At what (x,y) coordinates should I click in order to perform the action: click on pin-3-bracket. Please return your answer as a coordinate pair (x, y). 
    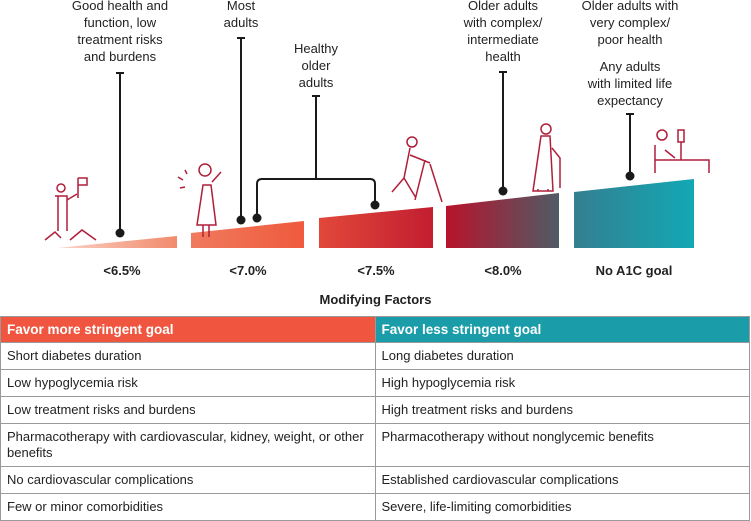
    Looking at the image, I should click on (316, 156).